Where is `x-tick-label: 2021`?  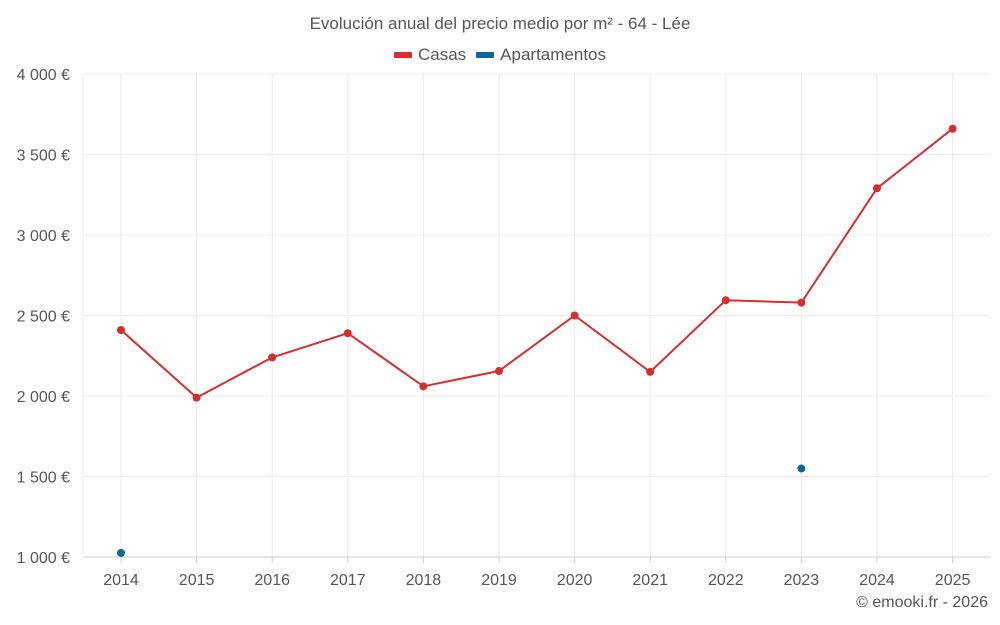
x-tick-label: 2021 is located at coordinates (650, 580).